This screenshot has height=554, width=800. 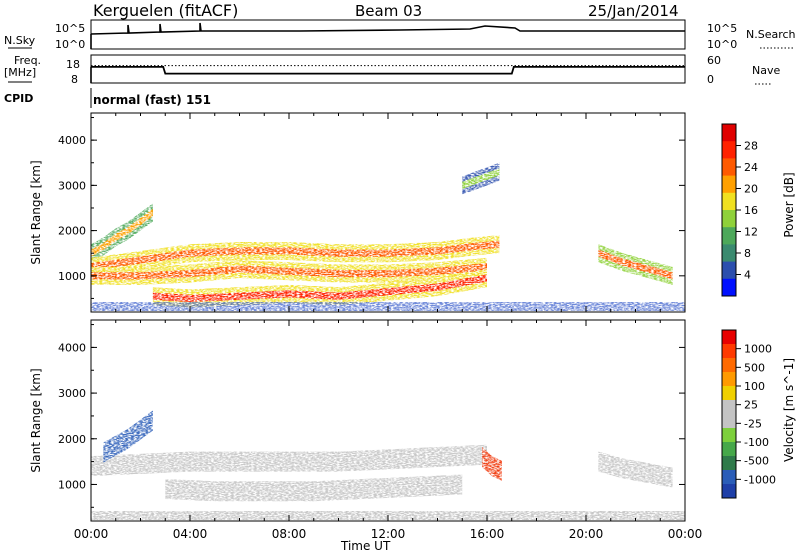 I want to click on time-tick-label-6: 00:00, so click(x=685, y=534).